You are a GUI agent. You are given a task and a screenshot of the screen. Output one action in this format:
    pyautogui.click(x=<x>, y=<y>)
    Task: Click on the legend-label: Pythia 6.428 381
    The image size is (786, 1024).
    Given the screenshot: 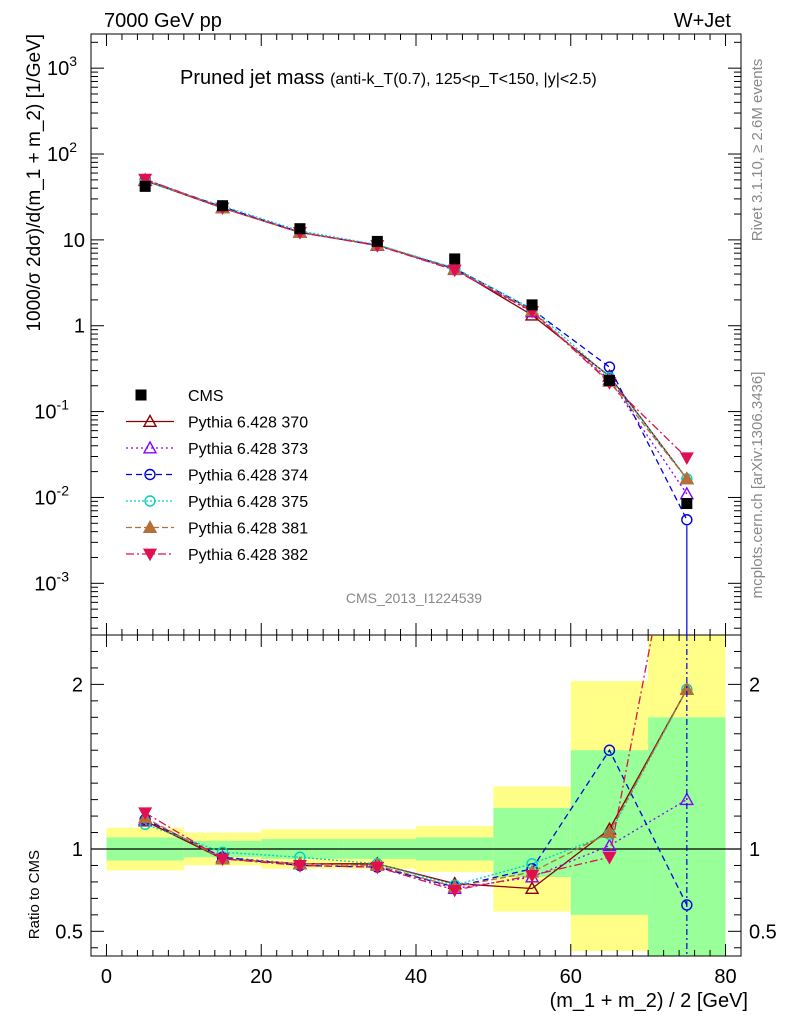 What is the action you would take?
    pyautogui.click(x=248, y=529)
    